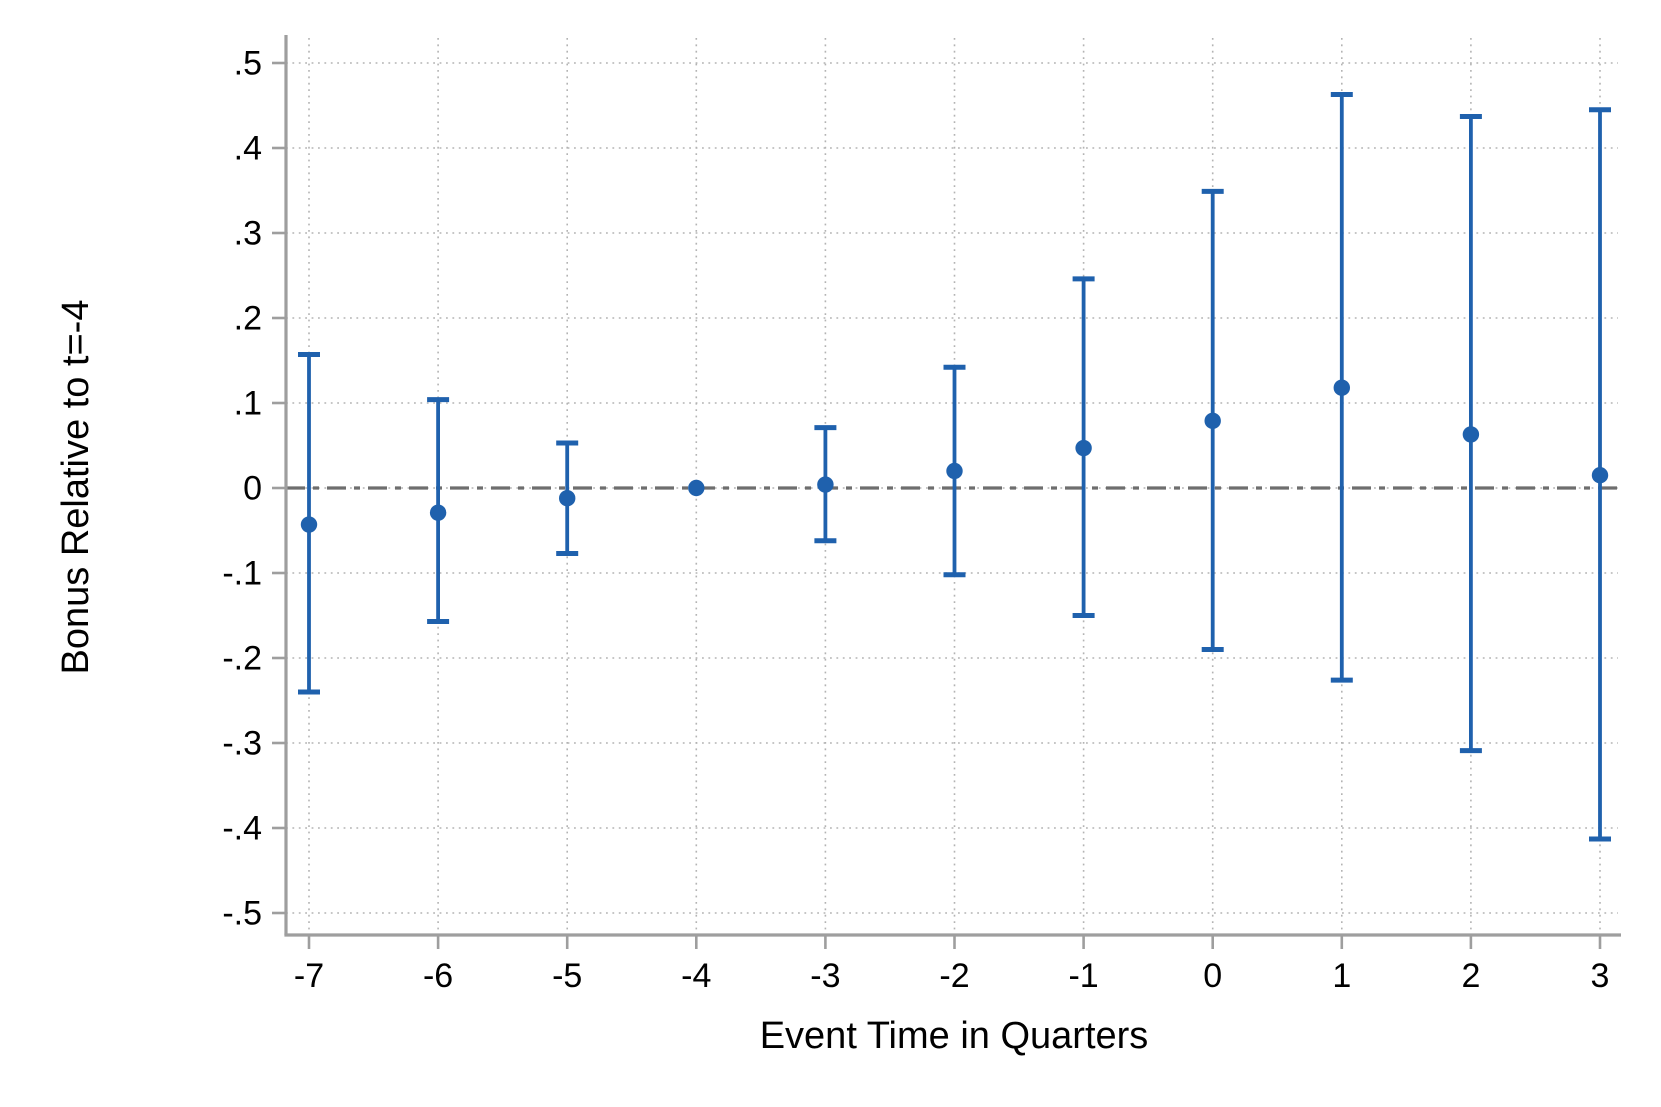 The width and height of the screenshot is (1661, 1107). Describe the element at coordinates (76, 487) in the screenshot. I see `y-axis-title: Bonus Relative to t=-4` at that location.